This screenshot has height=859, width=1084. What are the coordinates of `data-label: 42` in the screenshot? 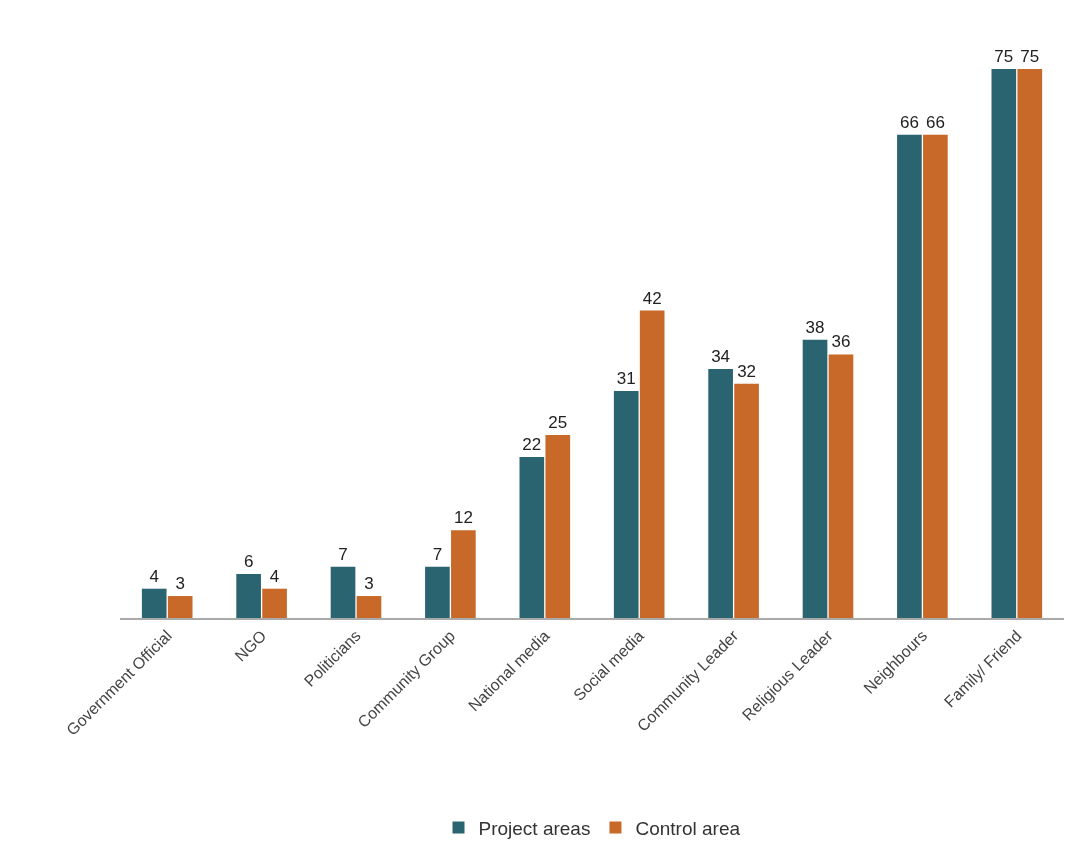 It's located at (652, 298).